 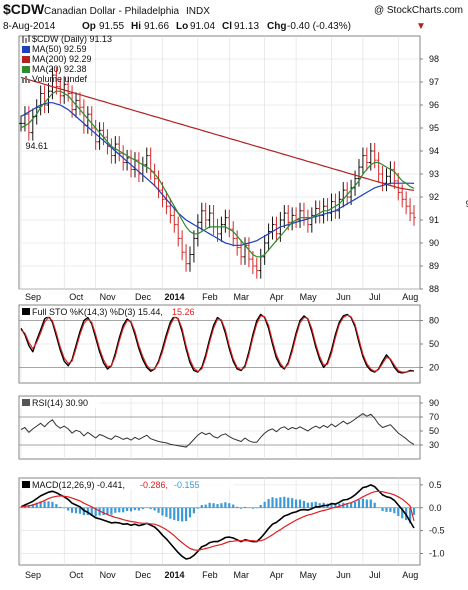 What do you see at coordinates (410, 297) in the screenshot?
I see `price-month-label-11: Aug` at bounding box center [410, 297].